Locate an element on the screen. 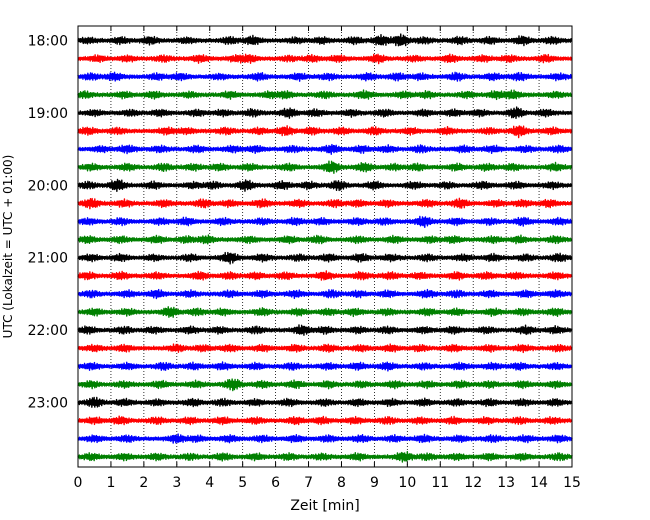 Image resolution: width=650 pixels, height=520 pixels. y-tick-label: 22:00 is located at coordinates (48, 331).